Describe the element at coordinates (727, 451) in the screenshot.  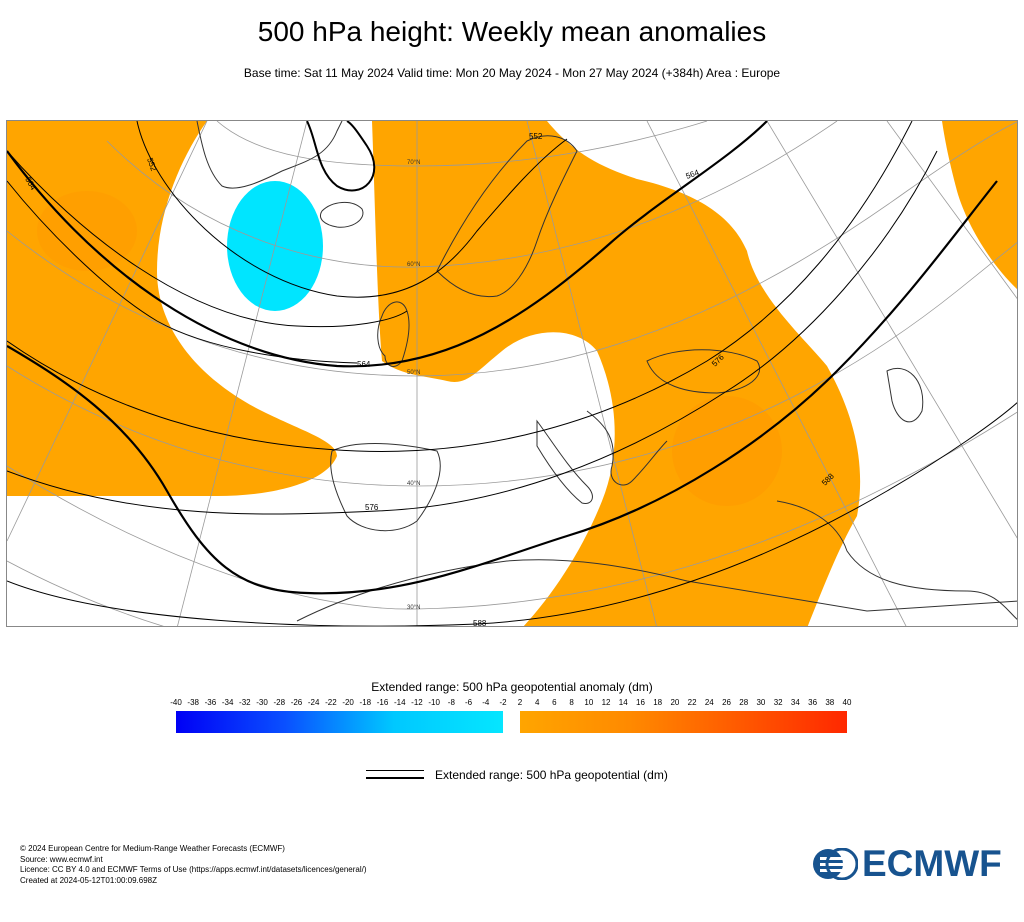
I see `stronger-anomaly-blob` at that location.